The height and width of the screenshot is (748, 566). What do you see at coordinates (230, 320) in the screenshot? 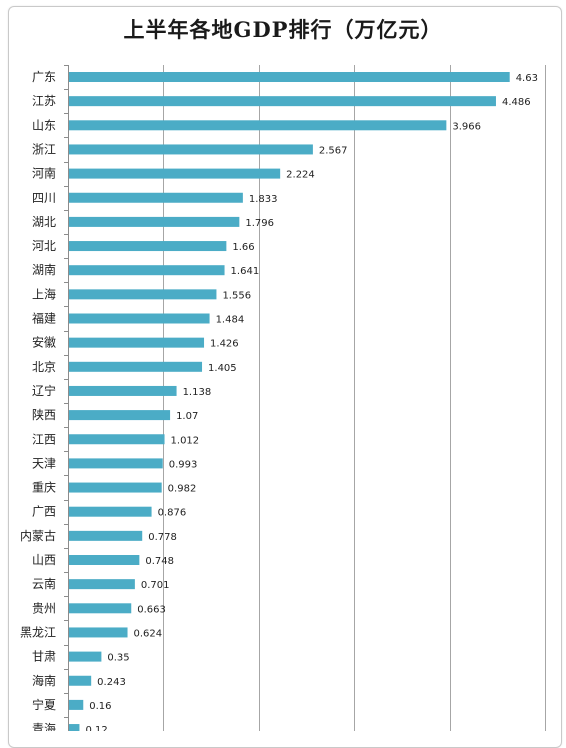
I see `data-label: 1.484` at bounding box center [230, 320].